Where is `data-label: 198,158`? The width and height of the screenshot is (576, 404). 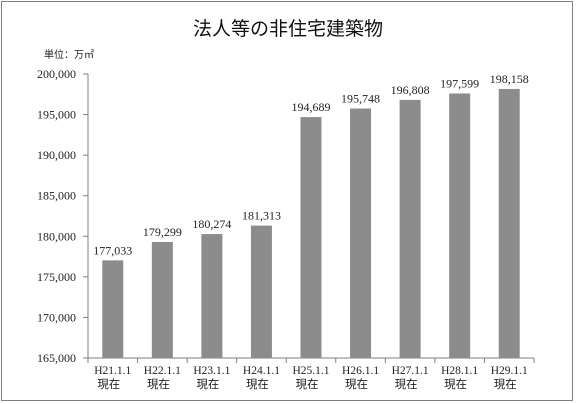 data-label: 198,158 is located at coordinates (509, 79).